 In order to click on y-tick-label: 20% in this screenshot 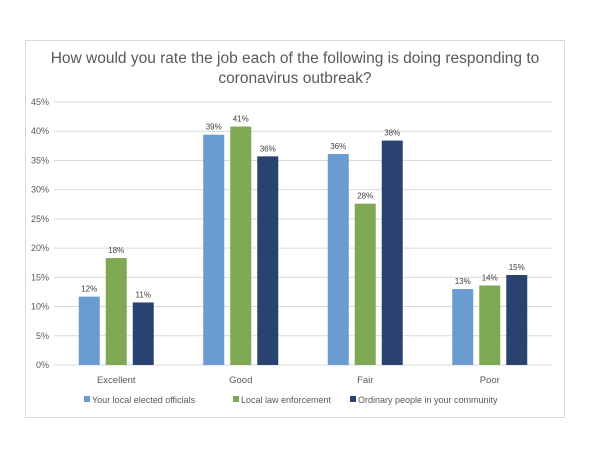, I will do `click(40, 248)`.